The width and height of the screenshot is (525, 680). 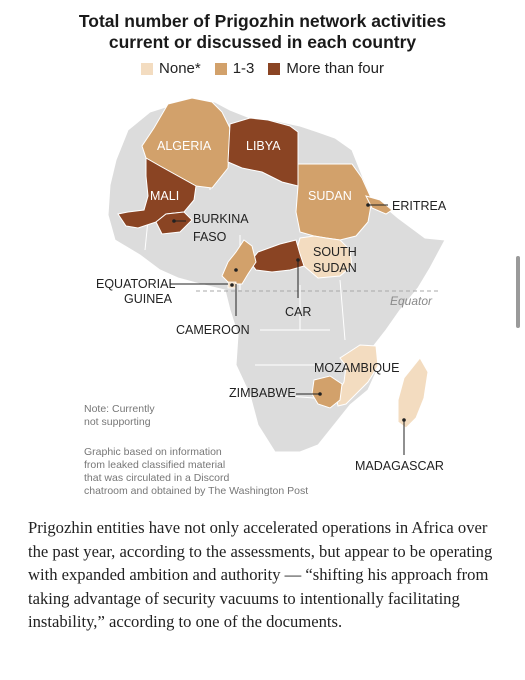 What do you see at coordinates (174, 223) in the screenshot?
I see `burkina-faso-shape` at bounding box center [174, 223].